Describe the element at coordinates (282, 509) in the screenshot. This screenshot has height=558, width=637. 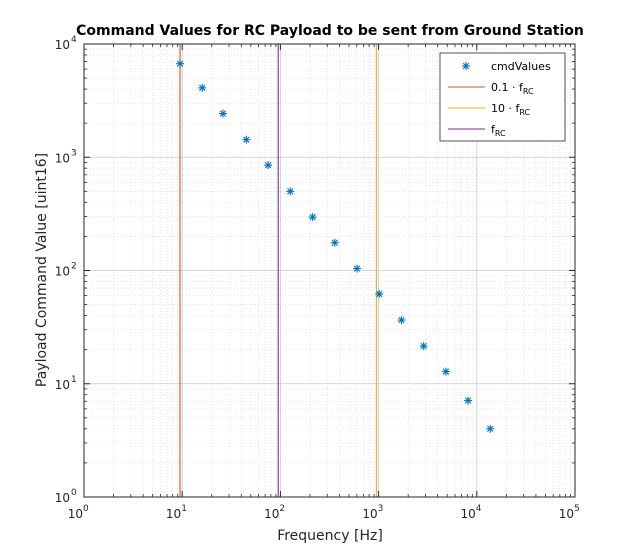
I see `x-tick-exponent: 2` at that location.